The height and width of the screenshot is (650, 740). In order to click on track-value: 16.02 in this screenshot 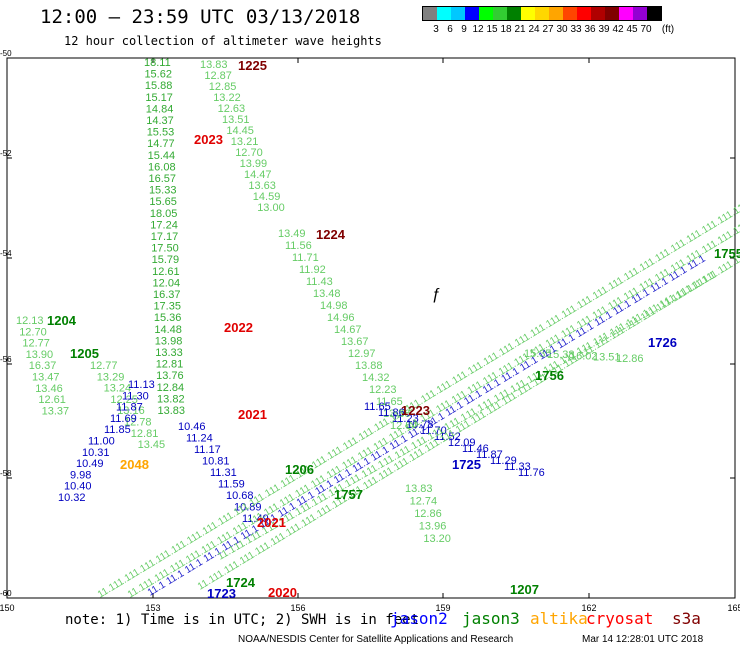, I will do `click(584, 356)`.